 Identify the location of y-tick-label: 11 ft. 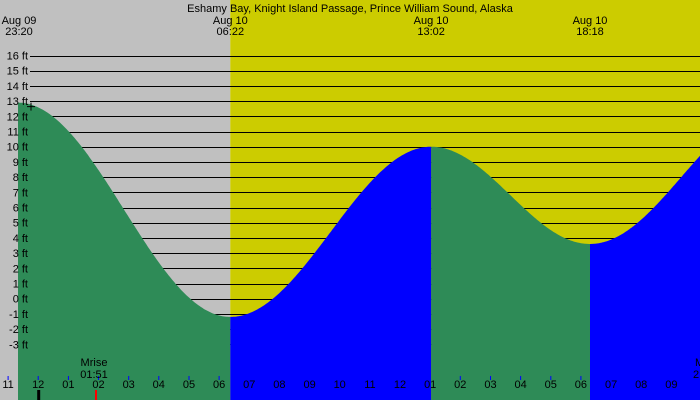
(17, 133).